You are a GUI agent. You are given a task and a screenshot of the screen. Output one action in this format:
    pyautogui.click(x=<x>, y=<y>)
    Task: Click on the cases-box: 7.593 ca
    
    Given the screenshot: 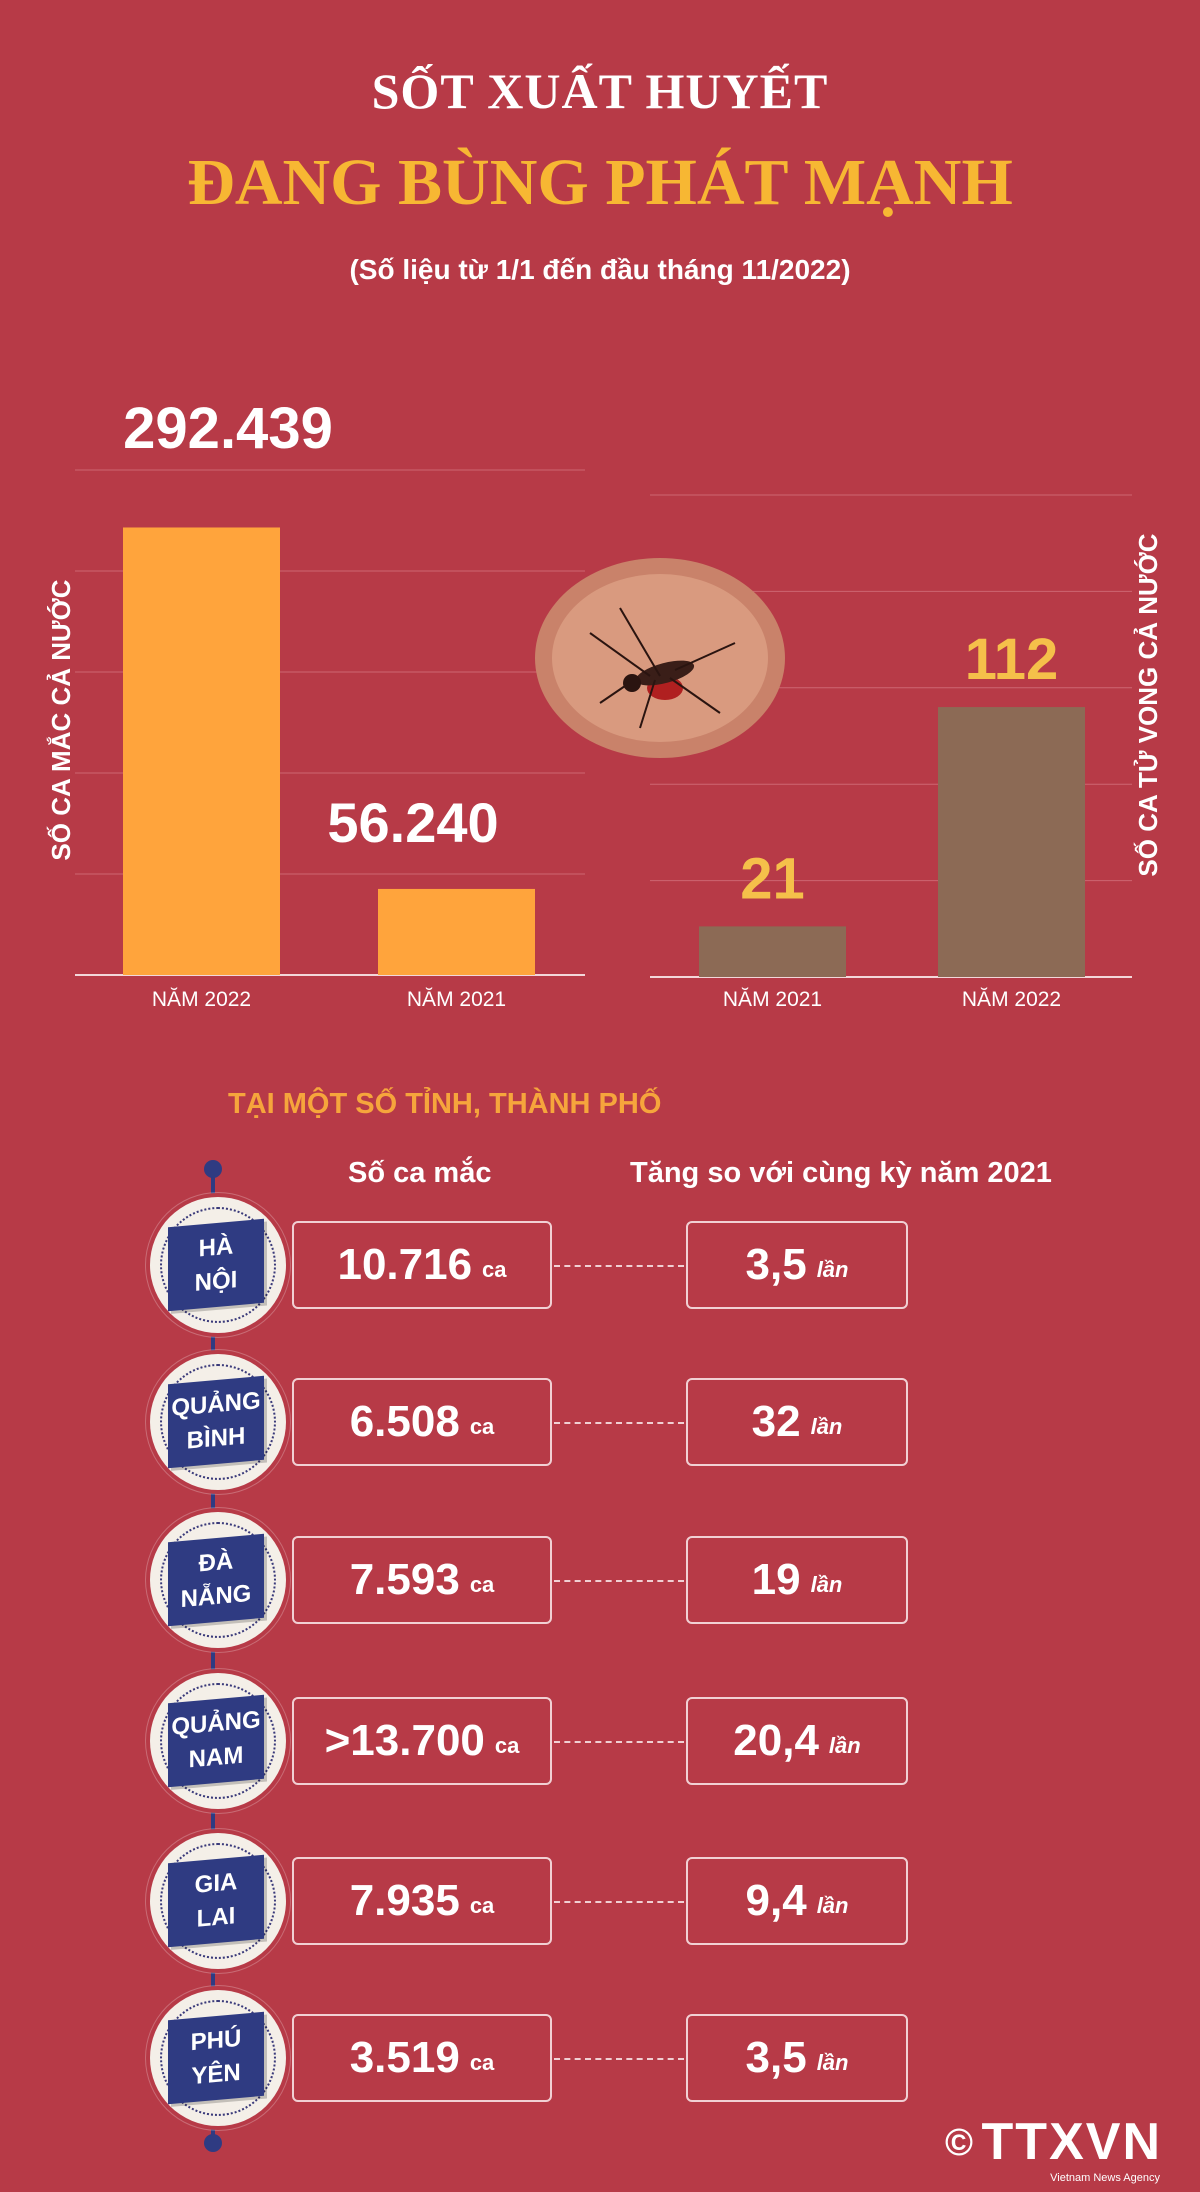 What is the action you would take?
    pyautogui.click(x=422, y=1580)
    